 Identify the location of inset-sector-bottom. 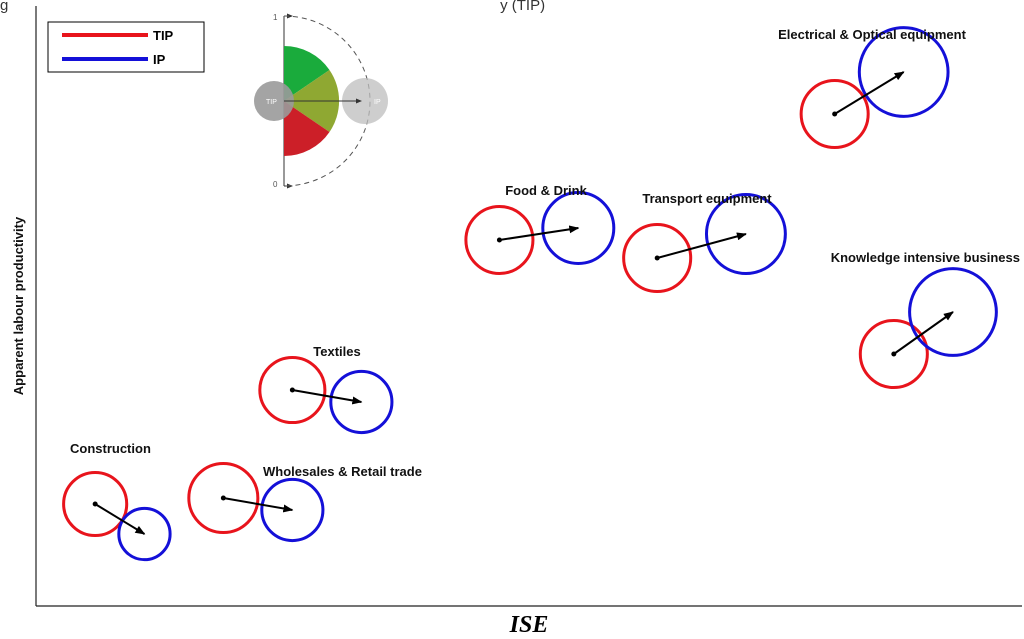
(307, 129).